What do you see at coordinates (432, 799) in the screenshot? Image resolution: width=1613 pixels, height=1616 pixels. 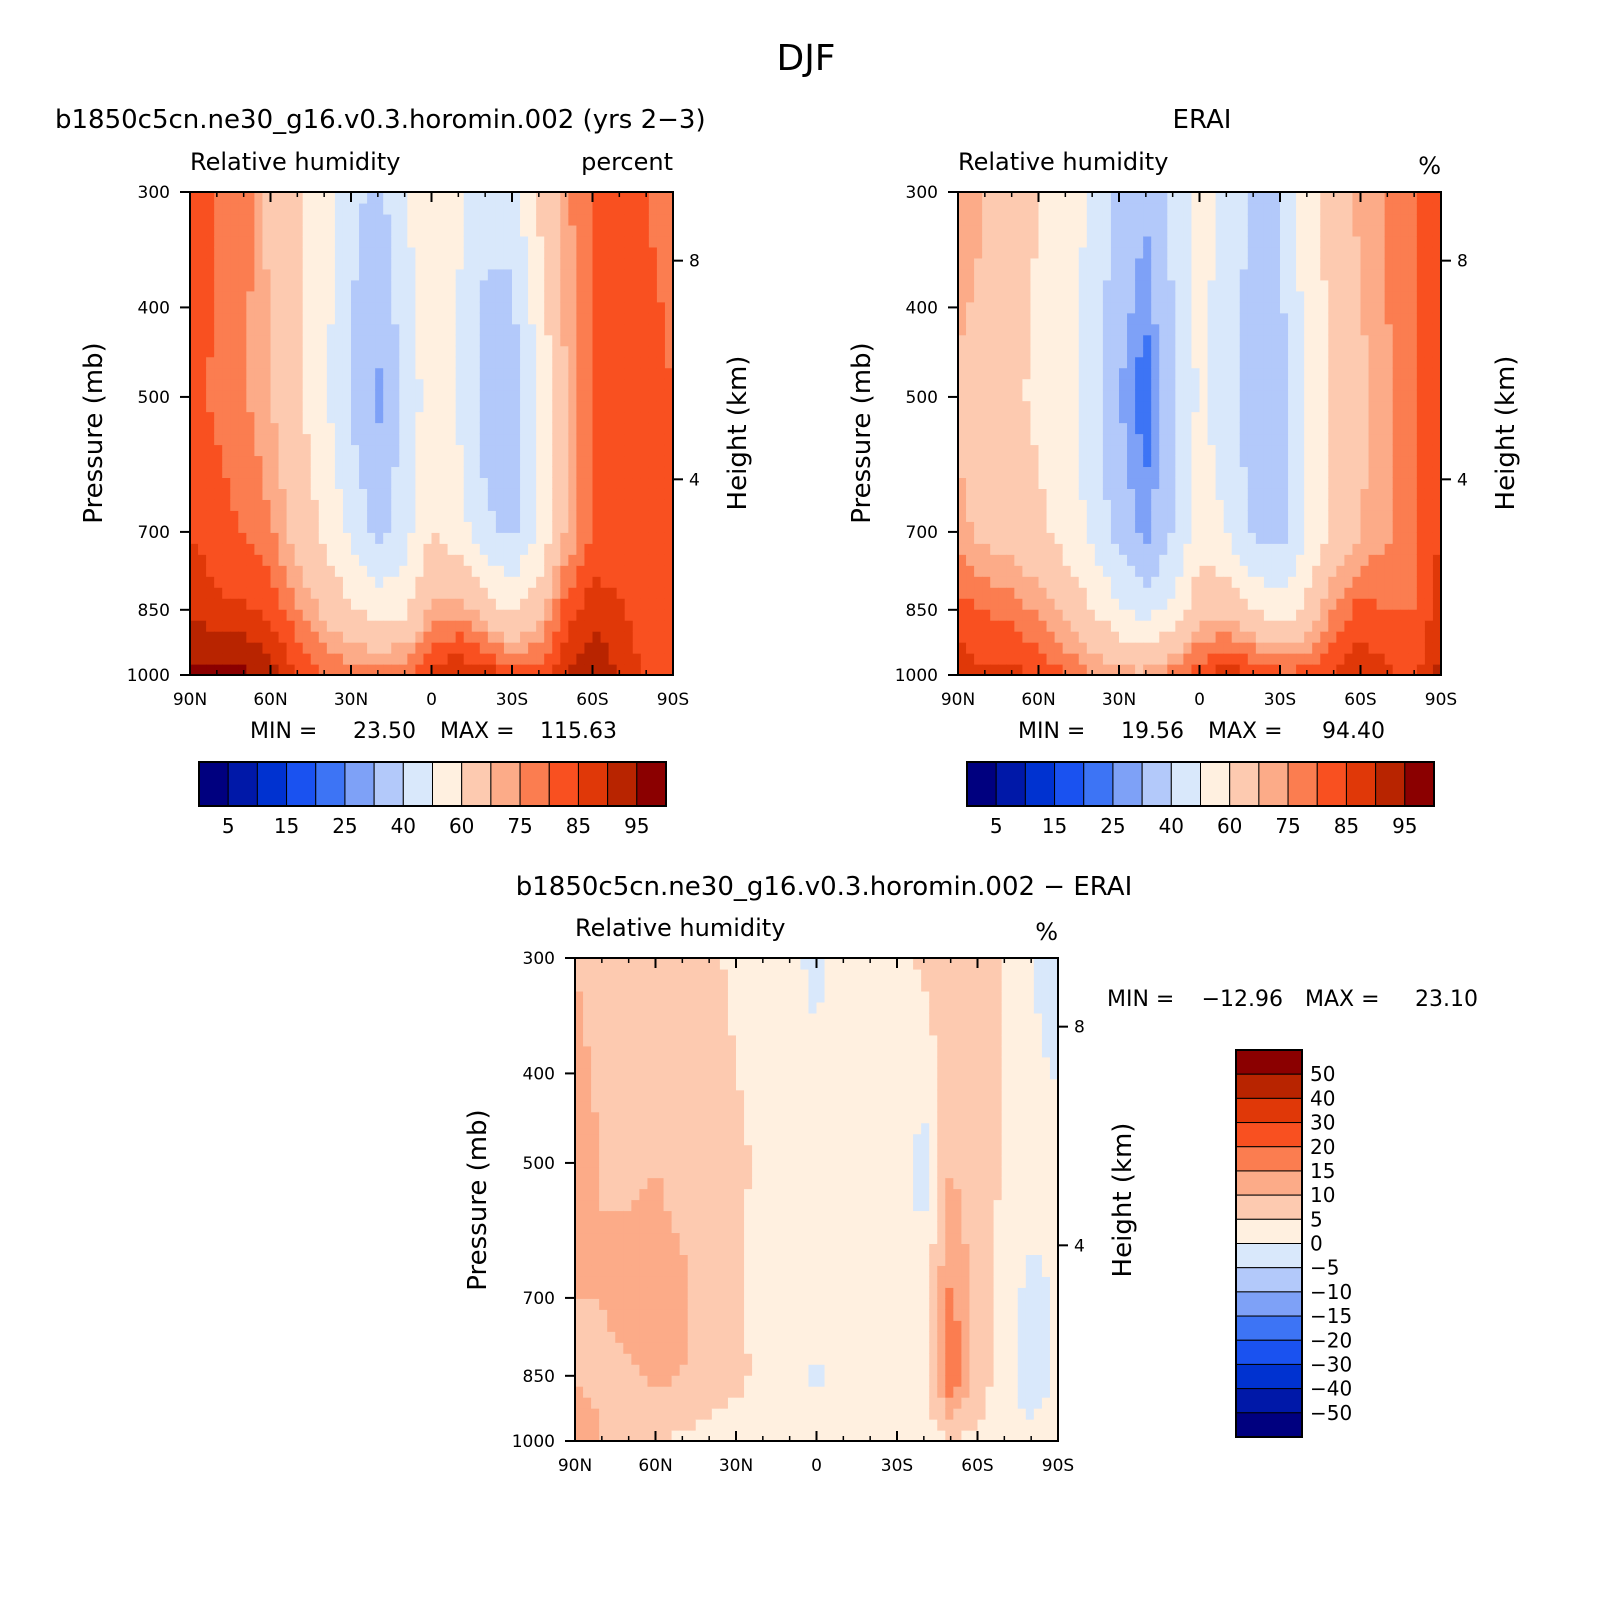 I see `panel-model-colorbar: 5 15 25 40 60 75 85 95` at bounding box center [432, 799].